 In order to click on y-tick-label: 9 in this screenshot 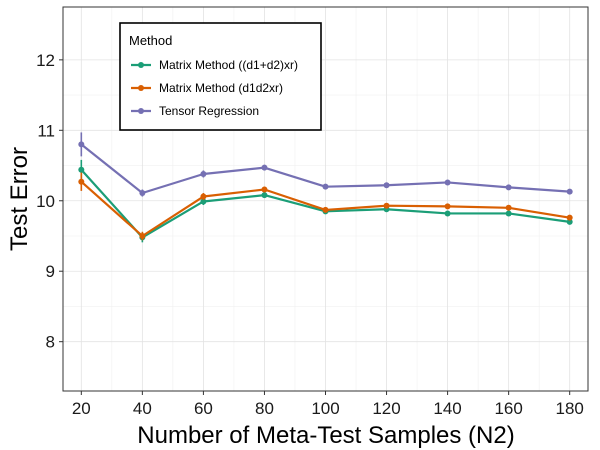, I will do `click(50, 271)`.